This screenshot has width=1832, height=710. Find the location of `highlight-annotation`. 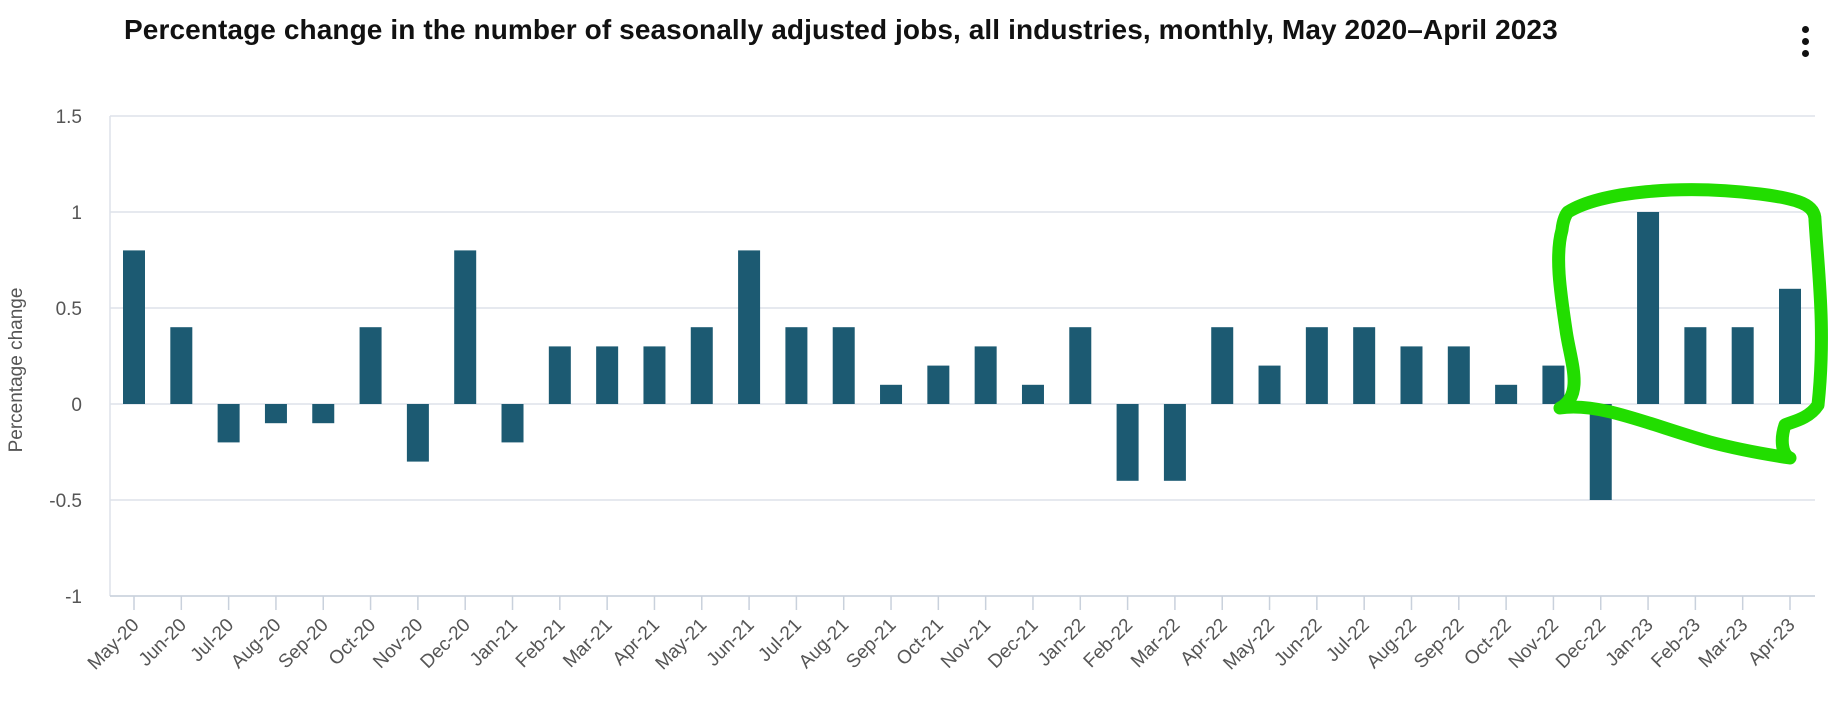

highlight-annotation is located at coordinates (1690, 324).